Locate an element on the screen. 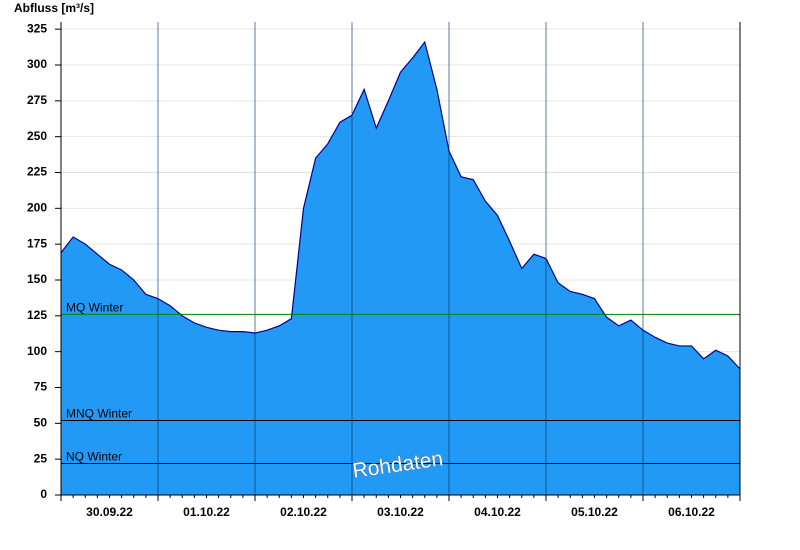 This screenshot has height=550, width=800. x-tick-label: 06.10.22 is located at coordinates (691, 512).